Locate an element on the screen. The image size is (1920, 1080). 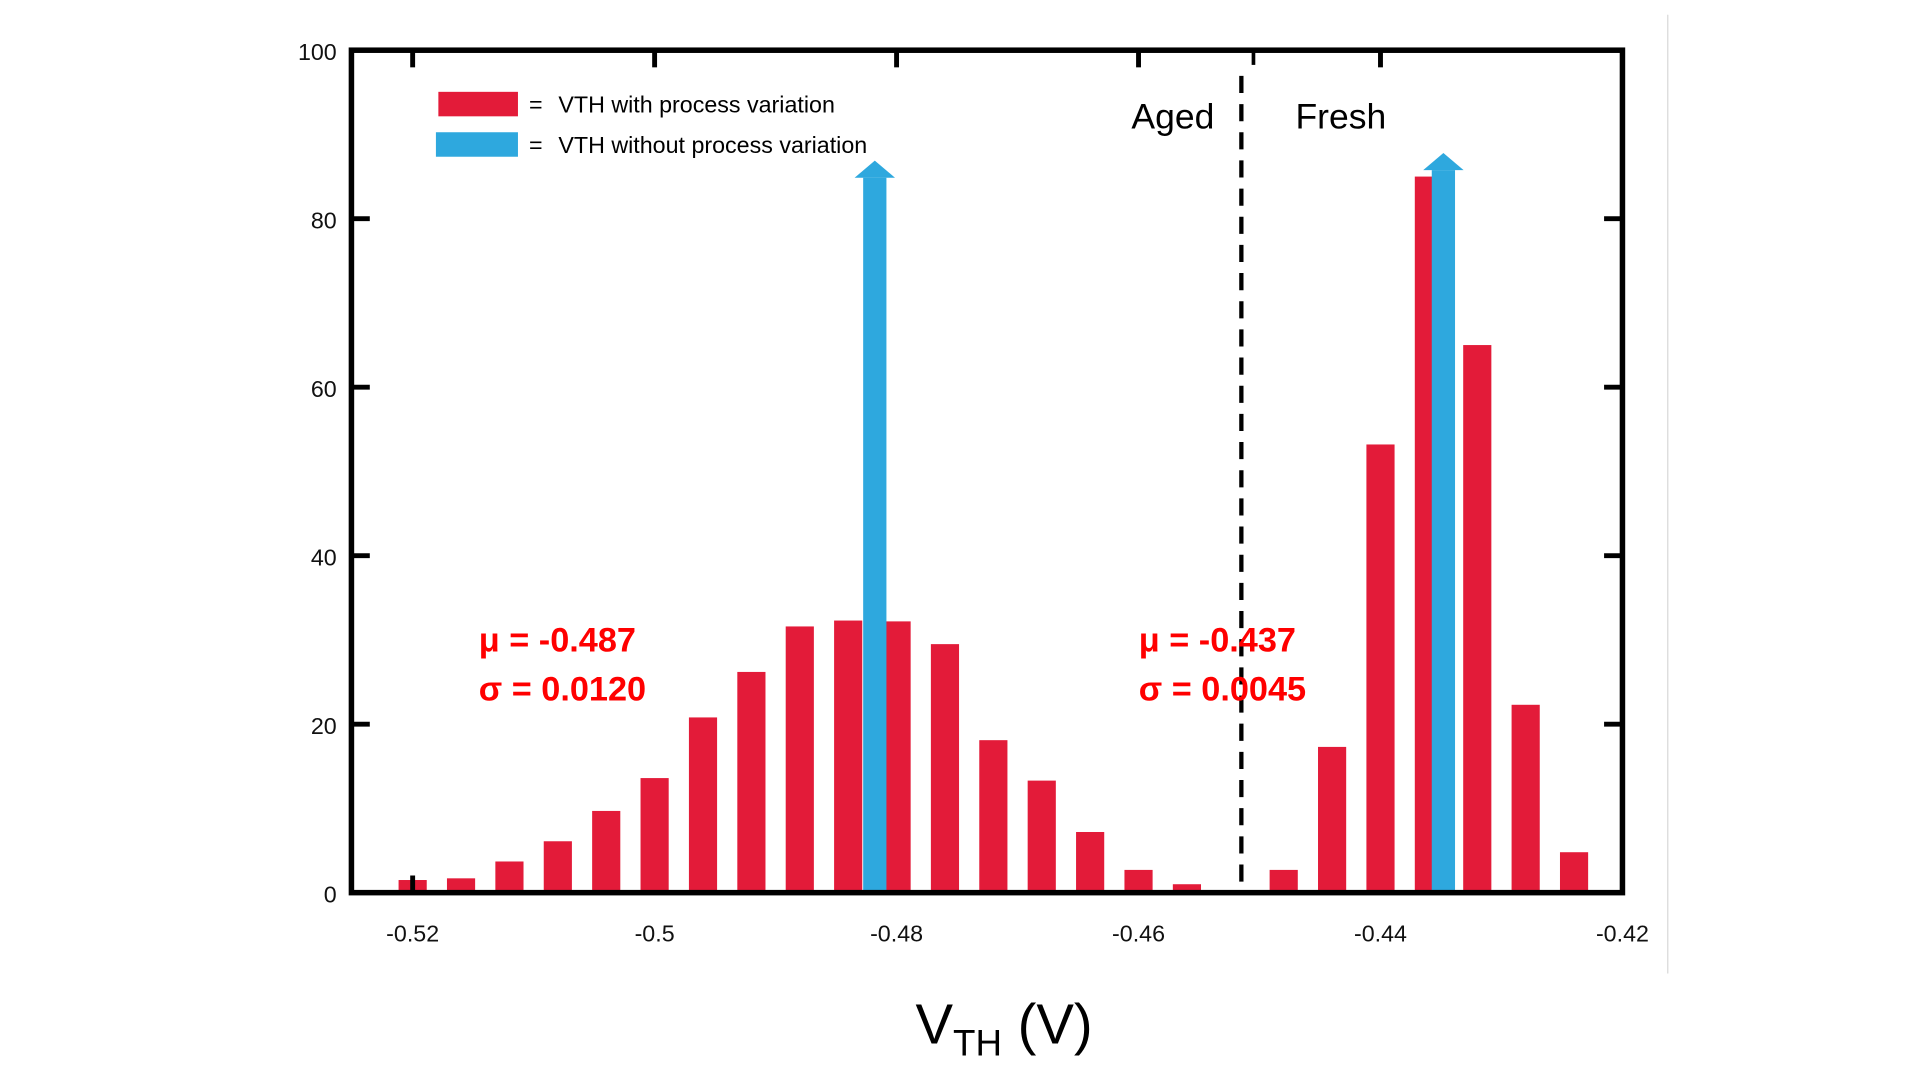
fresh-sigma-annotation: σ = 0.0045 is located at coordinates (1222, 689).